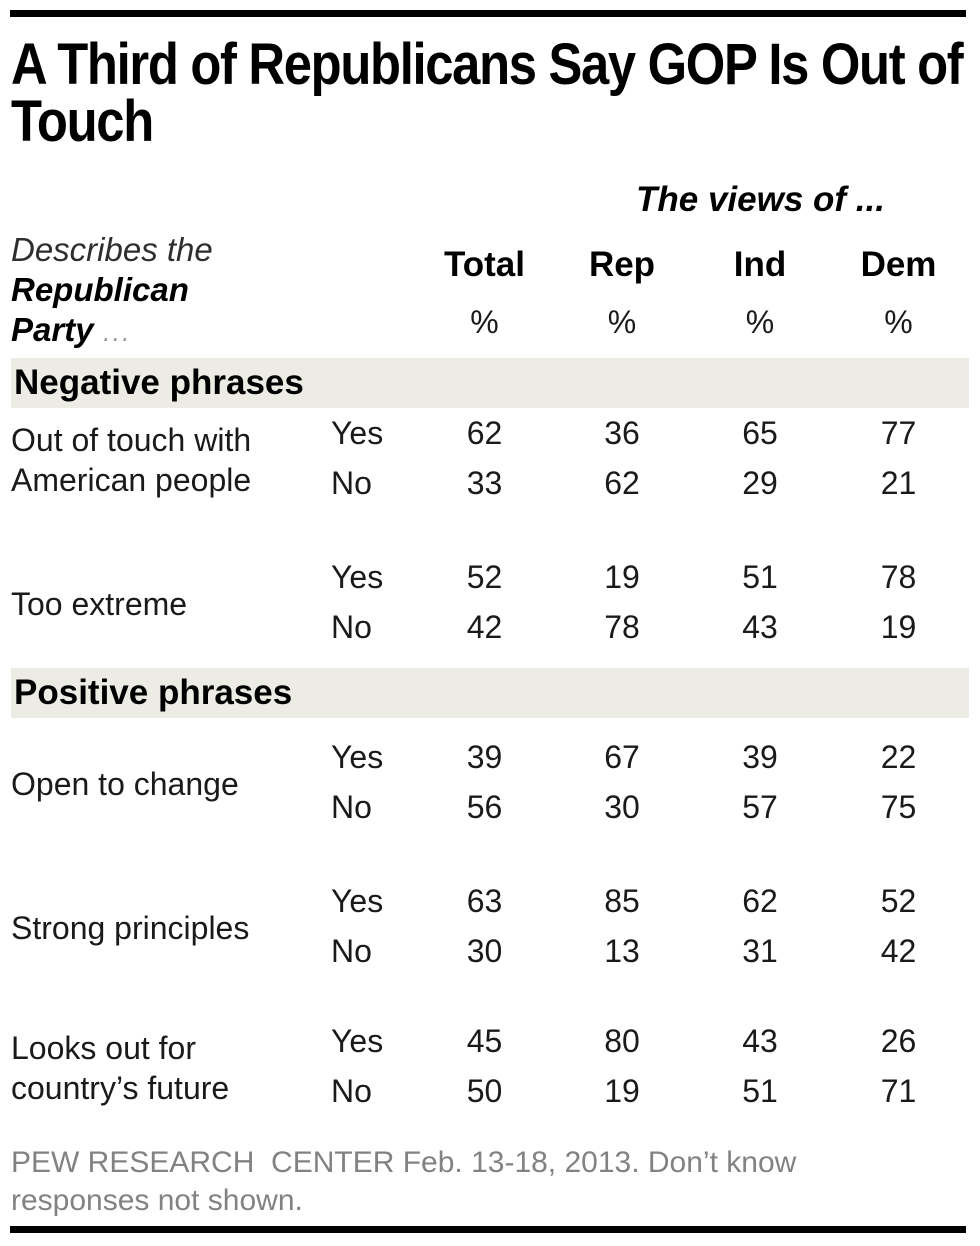 This screenshot has height=1246, width=980. What do you see at coordinates (898, 1040) in the screenshot?
I see `value-cell: 26` at bounding box center [898, 1040].